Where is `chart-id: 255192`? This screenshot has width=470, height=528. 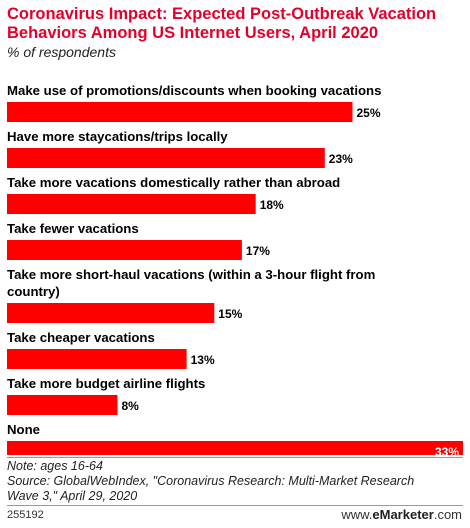 chart-id: 255192 is located at coordinates (25, 515).